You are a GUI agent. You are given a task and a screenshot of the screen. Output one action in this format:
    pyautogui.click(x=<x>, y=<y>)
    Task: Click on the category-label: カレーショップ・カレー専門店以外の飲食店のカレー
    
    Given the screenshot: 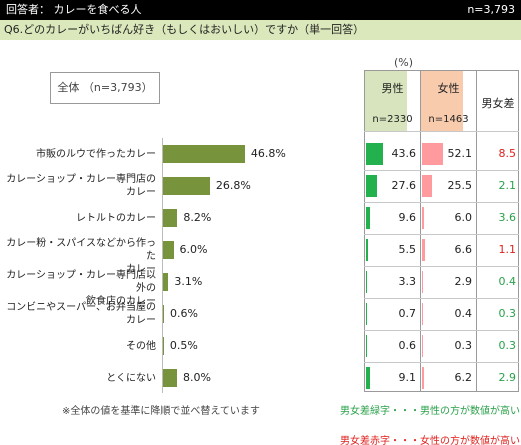 What is the action you would take?
    pyautogui.click(x=78, y=288)
    